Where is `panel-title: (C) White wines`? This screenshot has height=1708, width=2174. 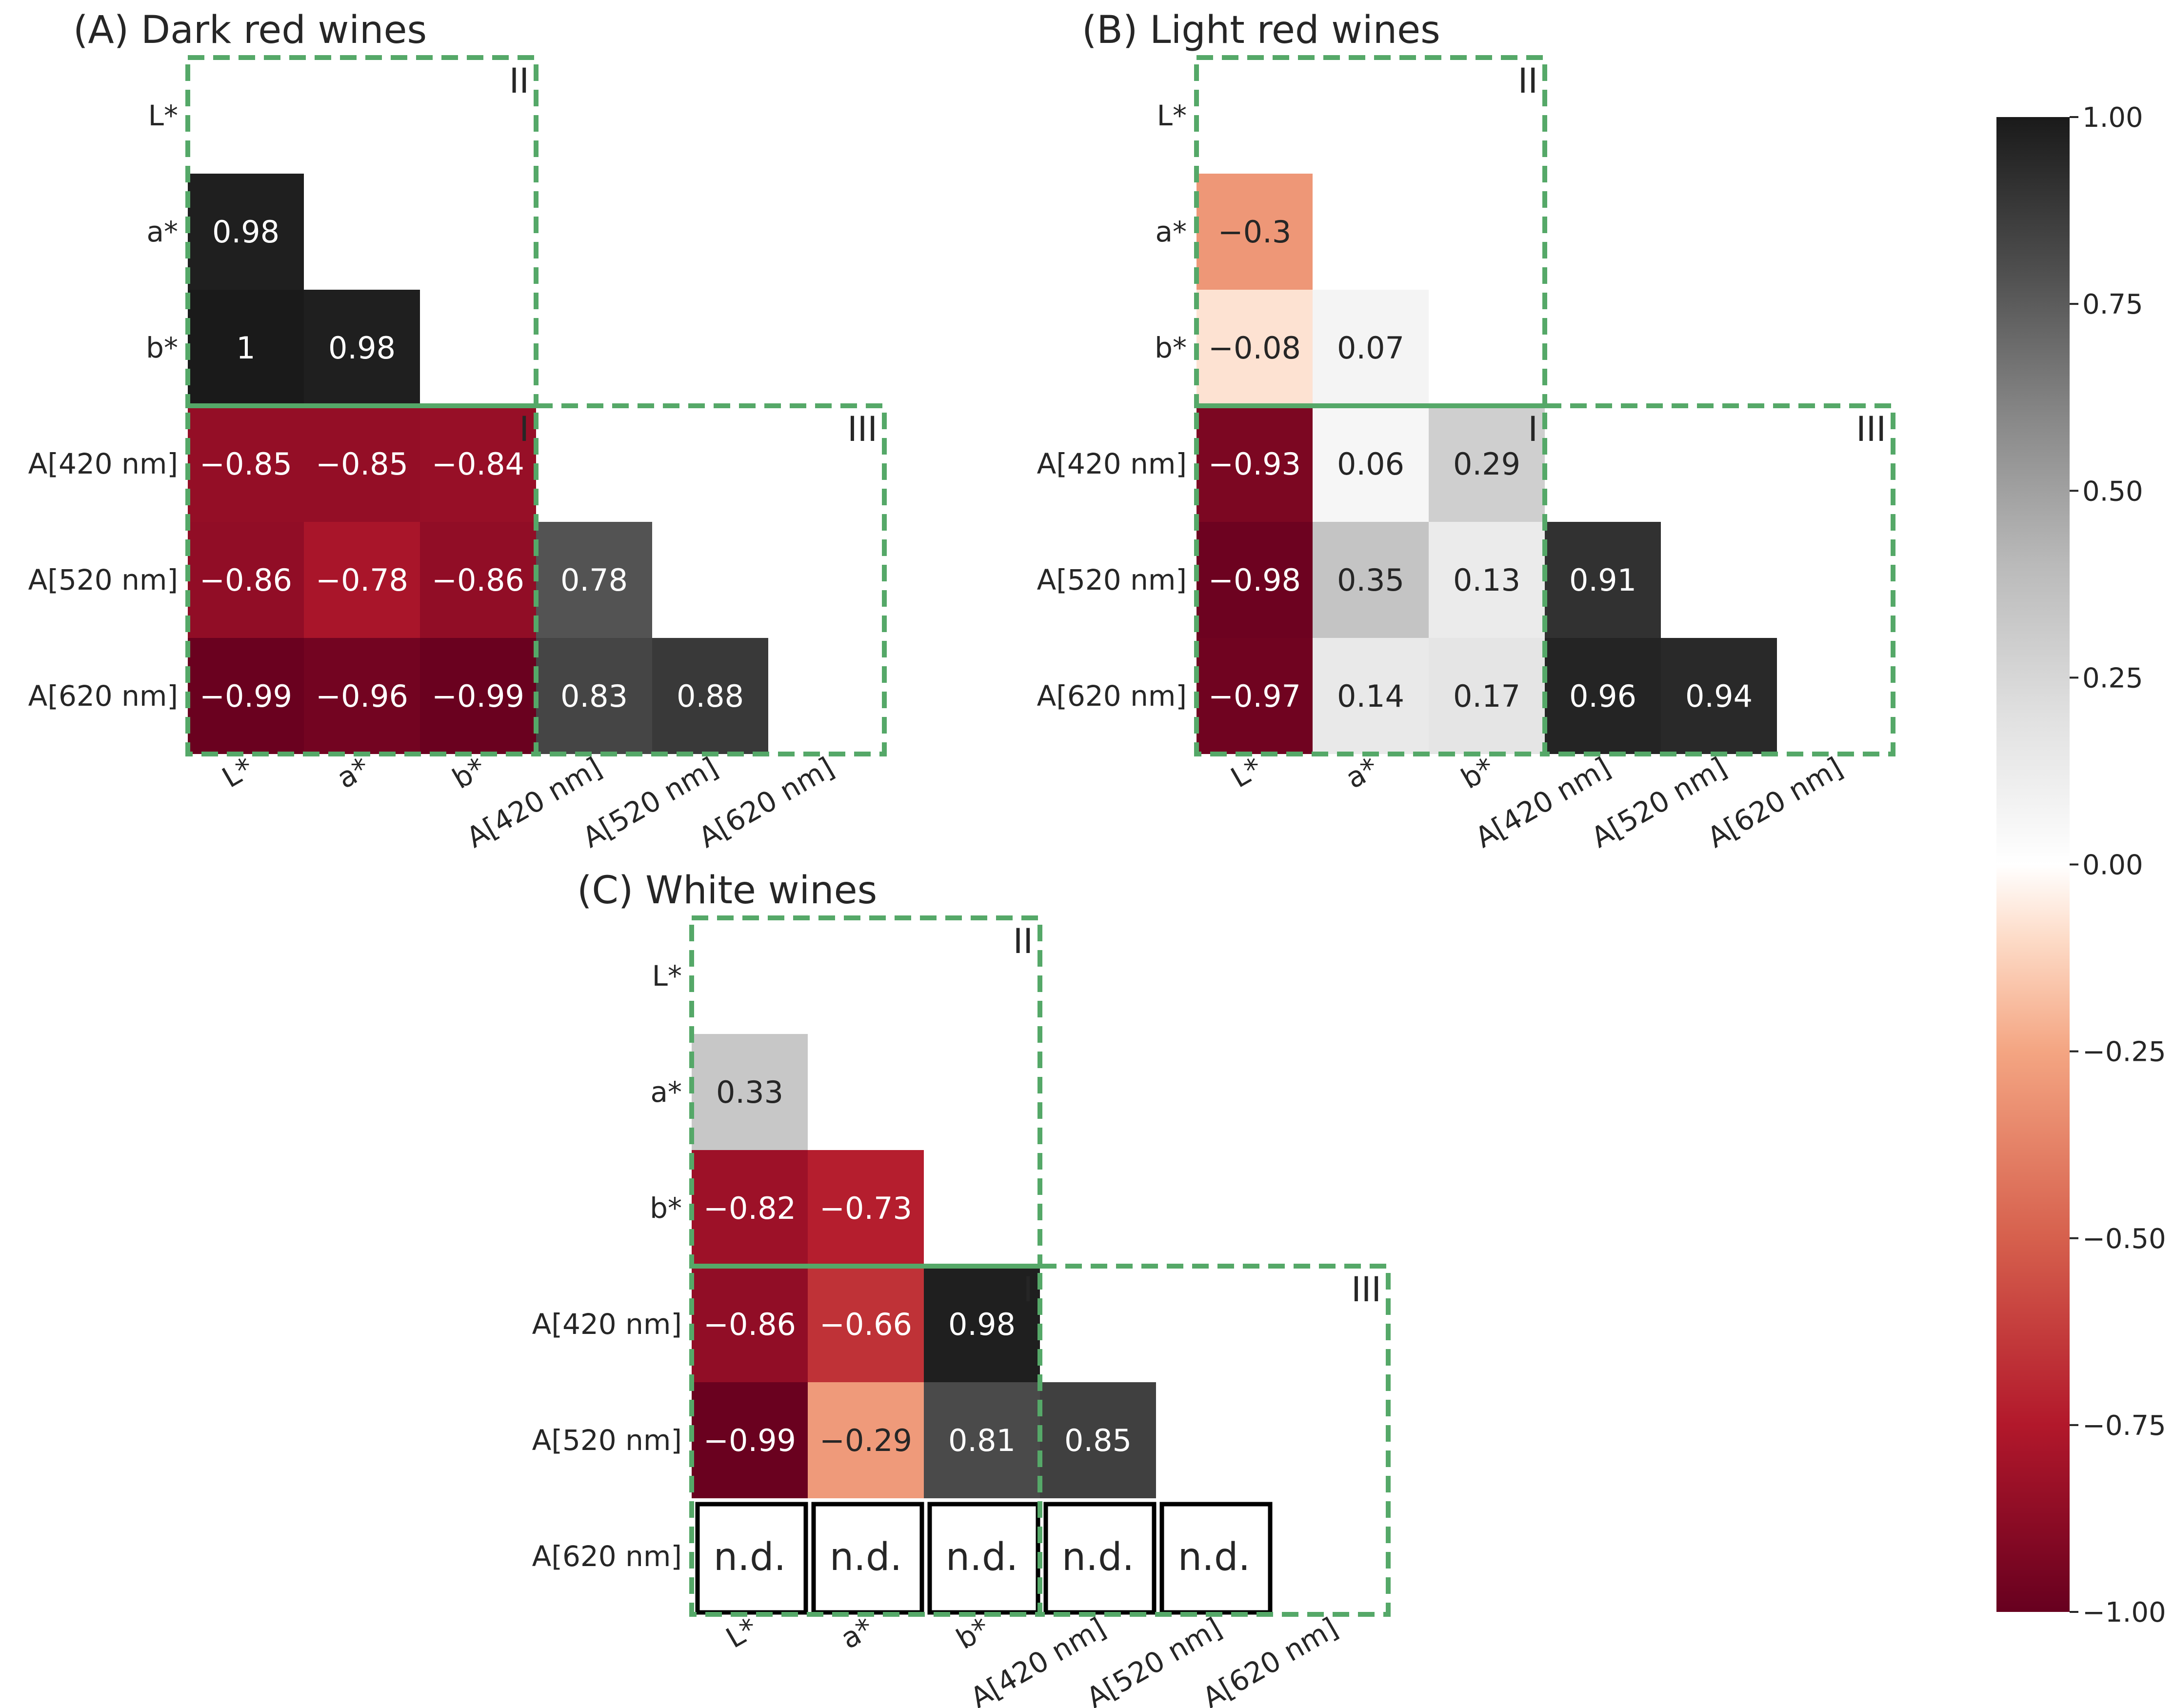
panel-title: (C) White wines is located at coordinates (727, 891).